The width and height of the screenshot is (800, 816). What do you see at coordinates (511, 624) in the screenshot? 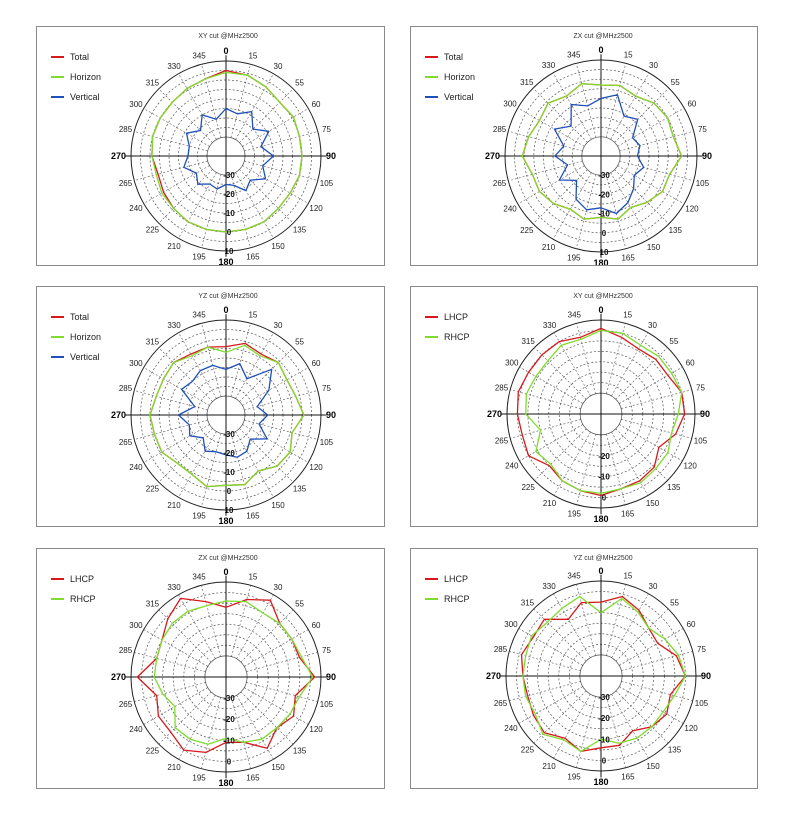
I see `angle-label: 300` at bounding box center [511, 624].